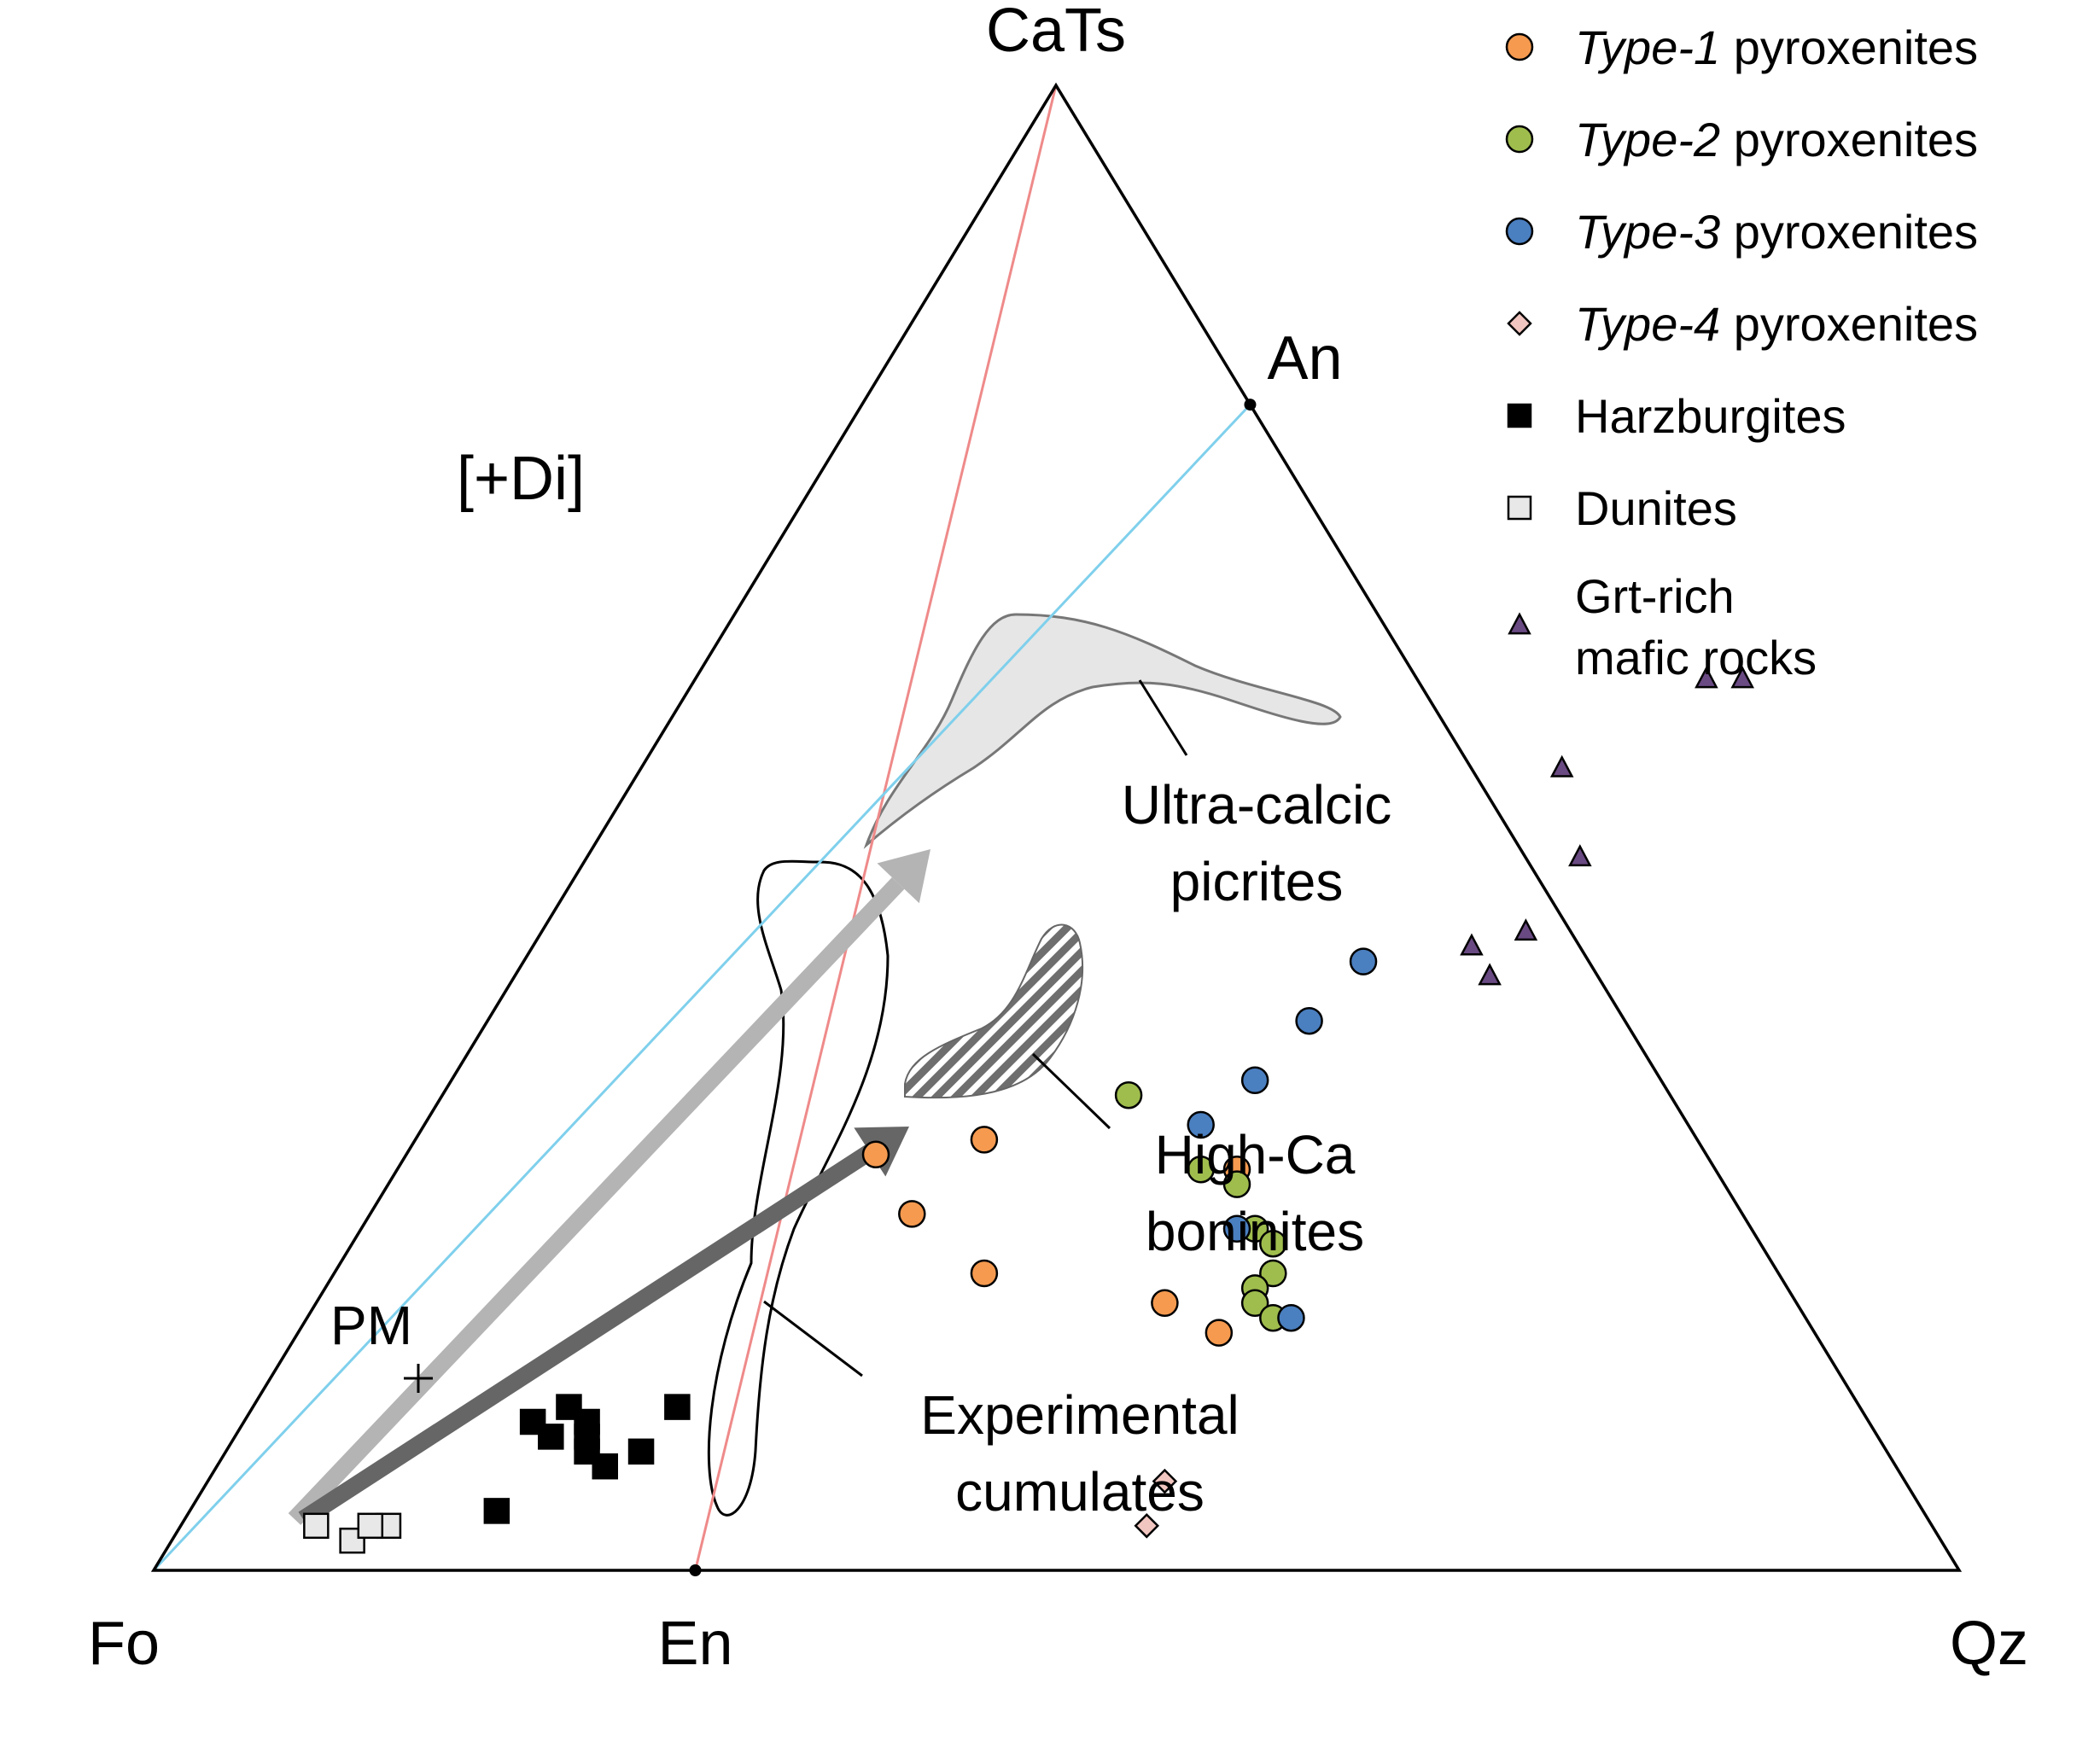  What do you see at coordinates (1519, 140) in the screenshot?
I see `legend-marker-type2` at bounding box center [1519, 140].